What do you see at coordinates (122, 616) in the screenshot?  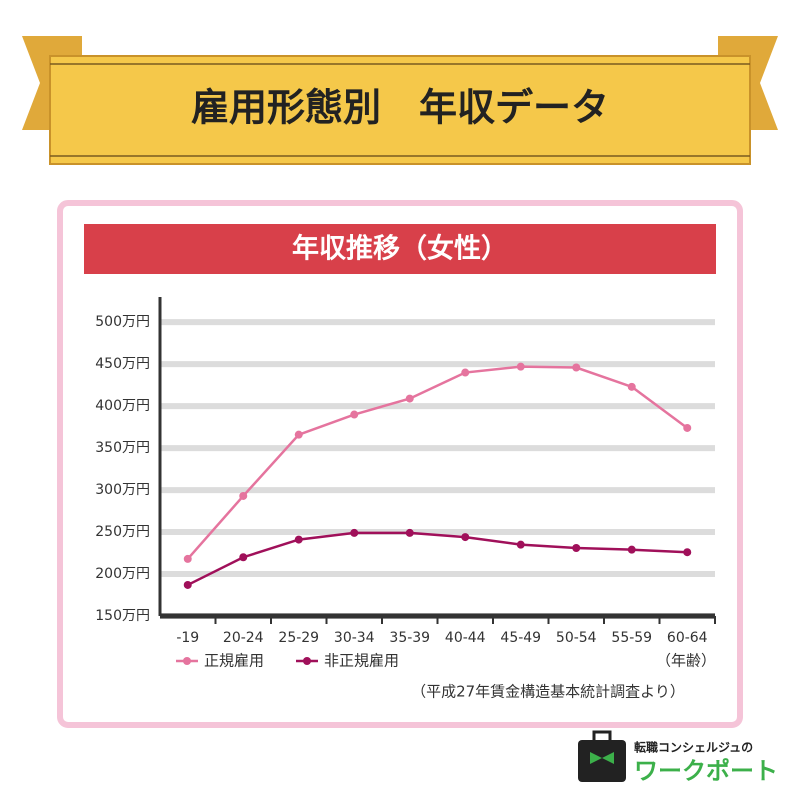 I see `y-tick-label: 150万円` at bounding box center [122, 616].